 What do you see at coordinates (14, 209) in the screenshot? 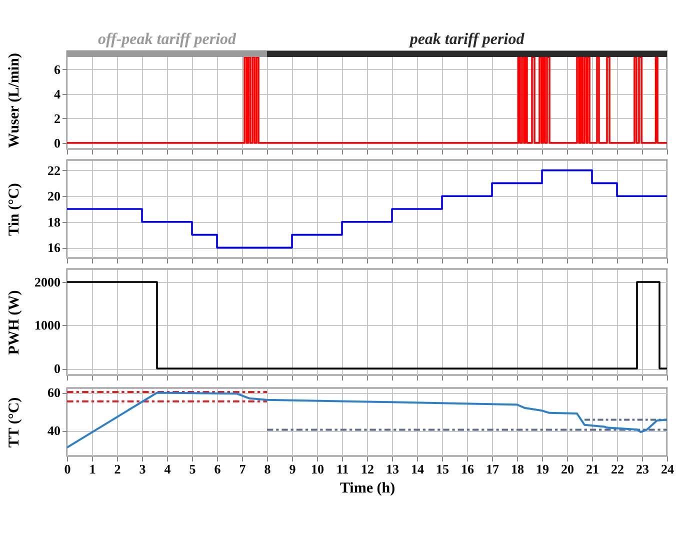
I see `y-axis-title: Tin (°C)` at bounding box center [14, 209].